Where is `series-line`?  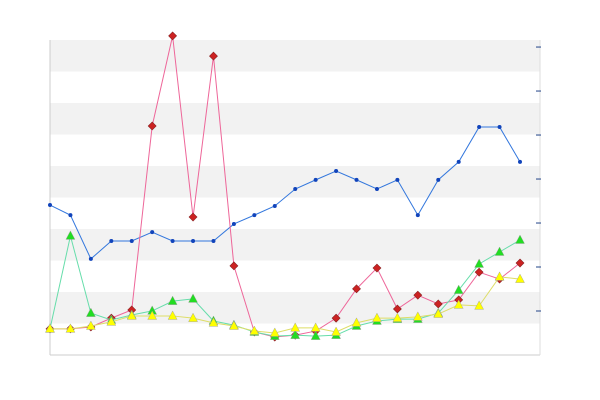
series-line is located at coordinates (285, 305).